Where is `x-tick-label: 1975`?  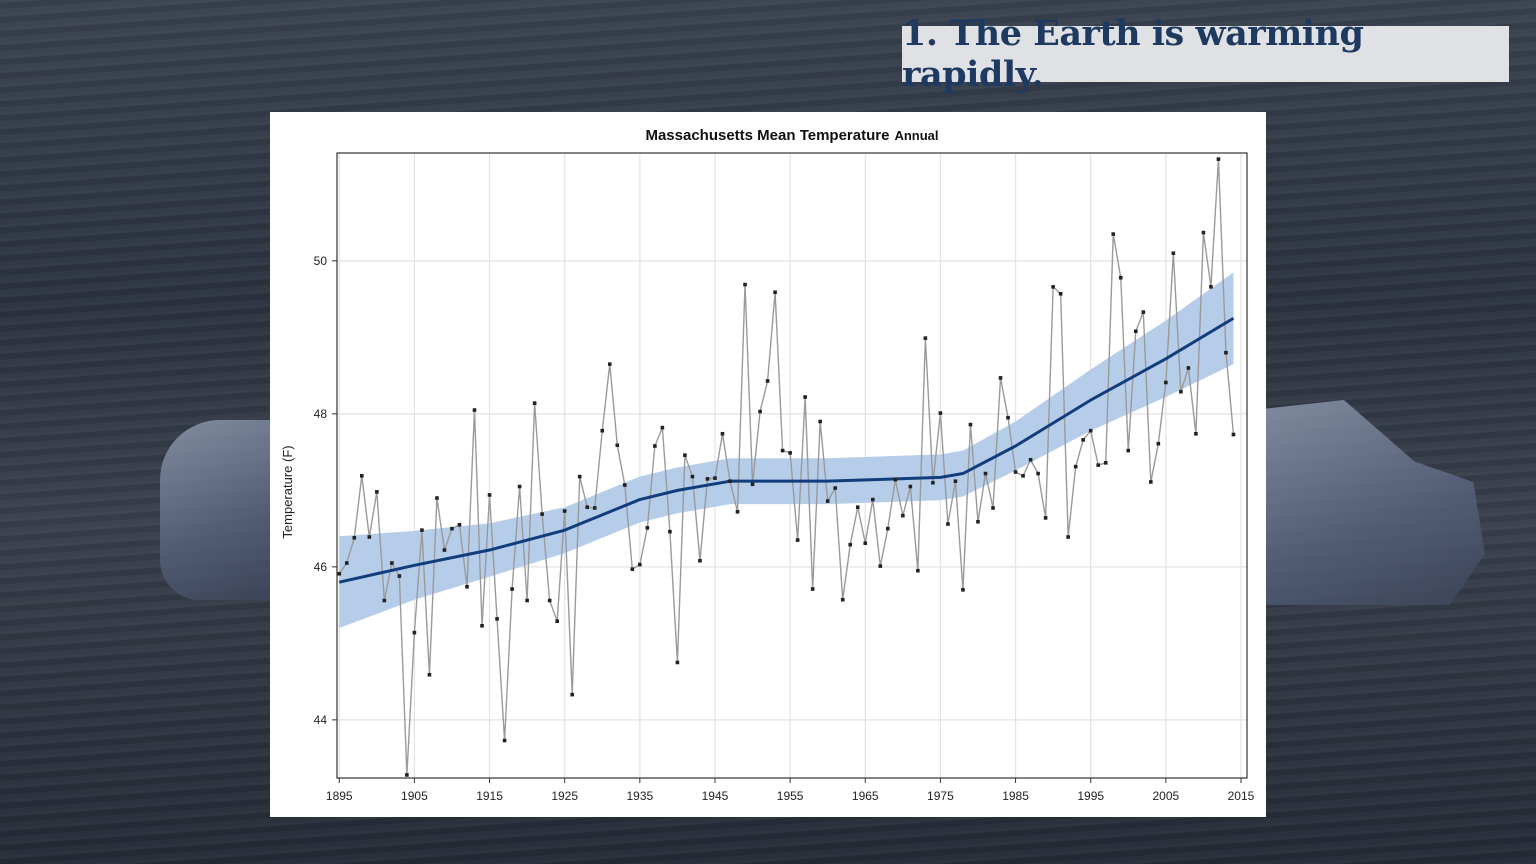
x-tick-label: 1975 is located at coordinates (940, 796).